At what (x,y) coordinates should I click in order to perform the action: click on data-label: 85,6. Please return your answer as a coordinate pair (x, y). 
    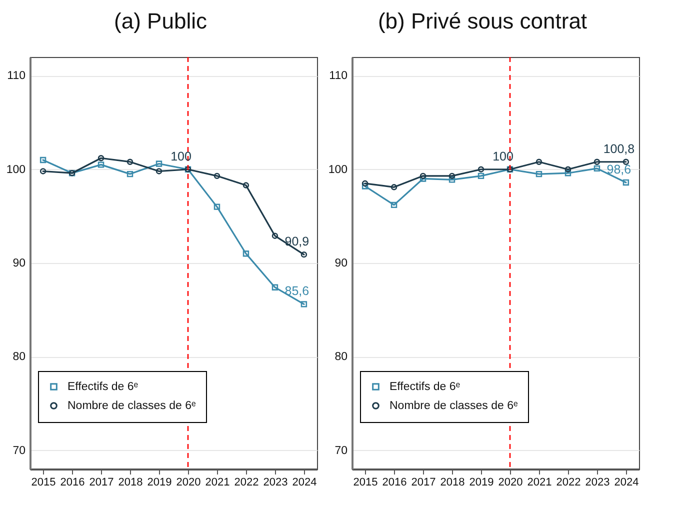
    Looking at the image, I should click on (297, 291).